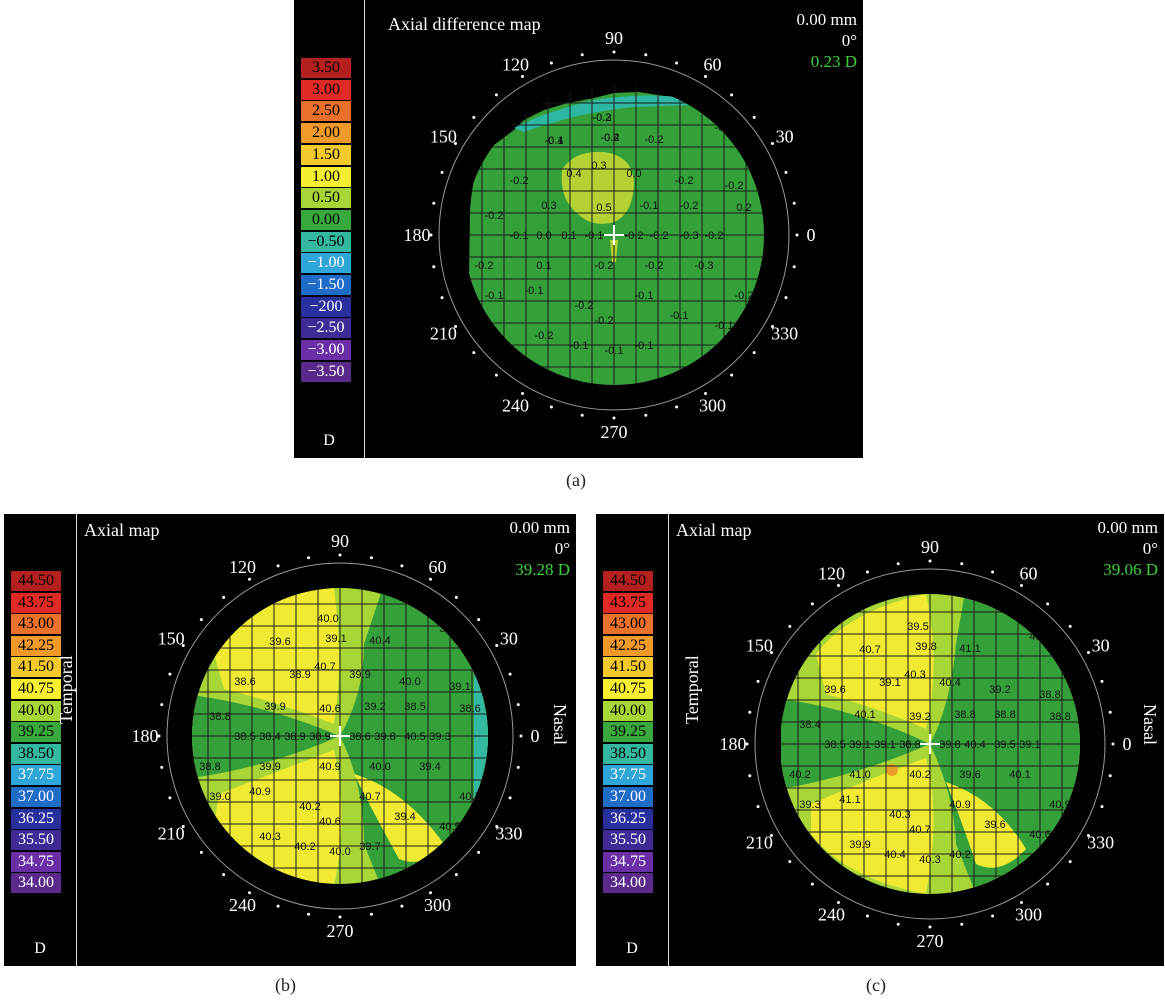 Image resolution: width=1165 pixels, height=1006 pixels. What do you see at coordinates (326, 285) in the screenshot?
I see `legend-swatch: −1.50` at bounding box center [326, 285].